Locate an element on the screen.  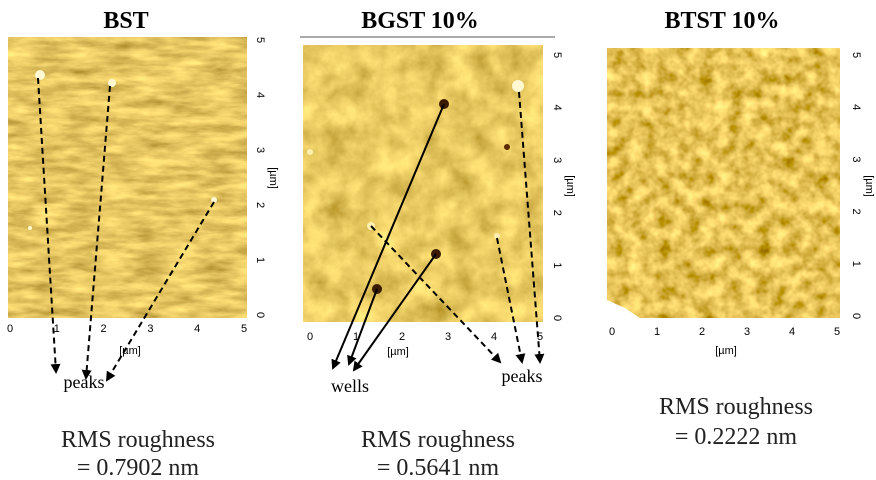
panel-title: BTST 10% is located at coordinates (722, 21).